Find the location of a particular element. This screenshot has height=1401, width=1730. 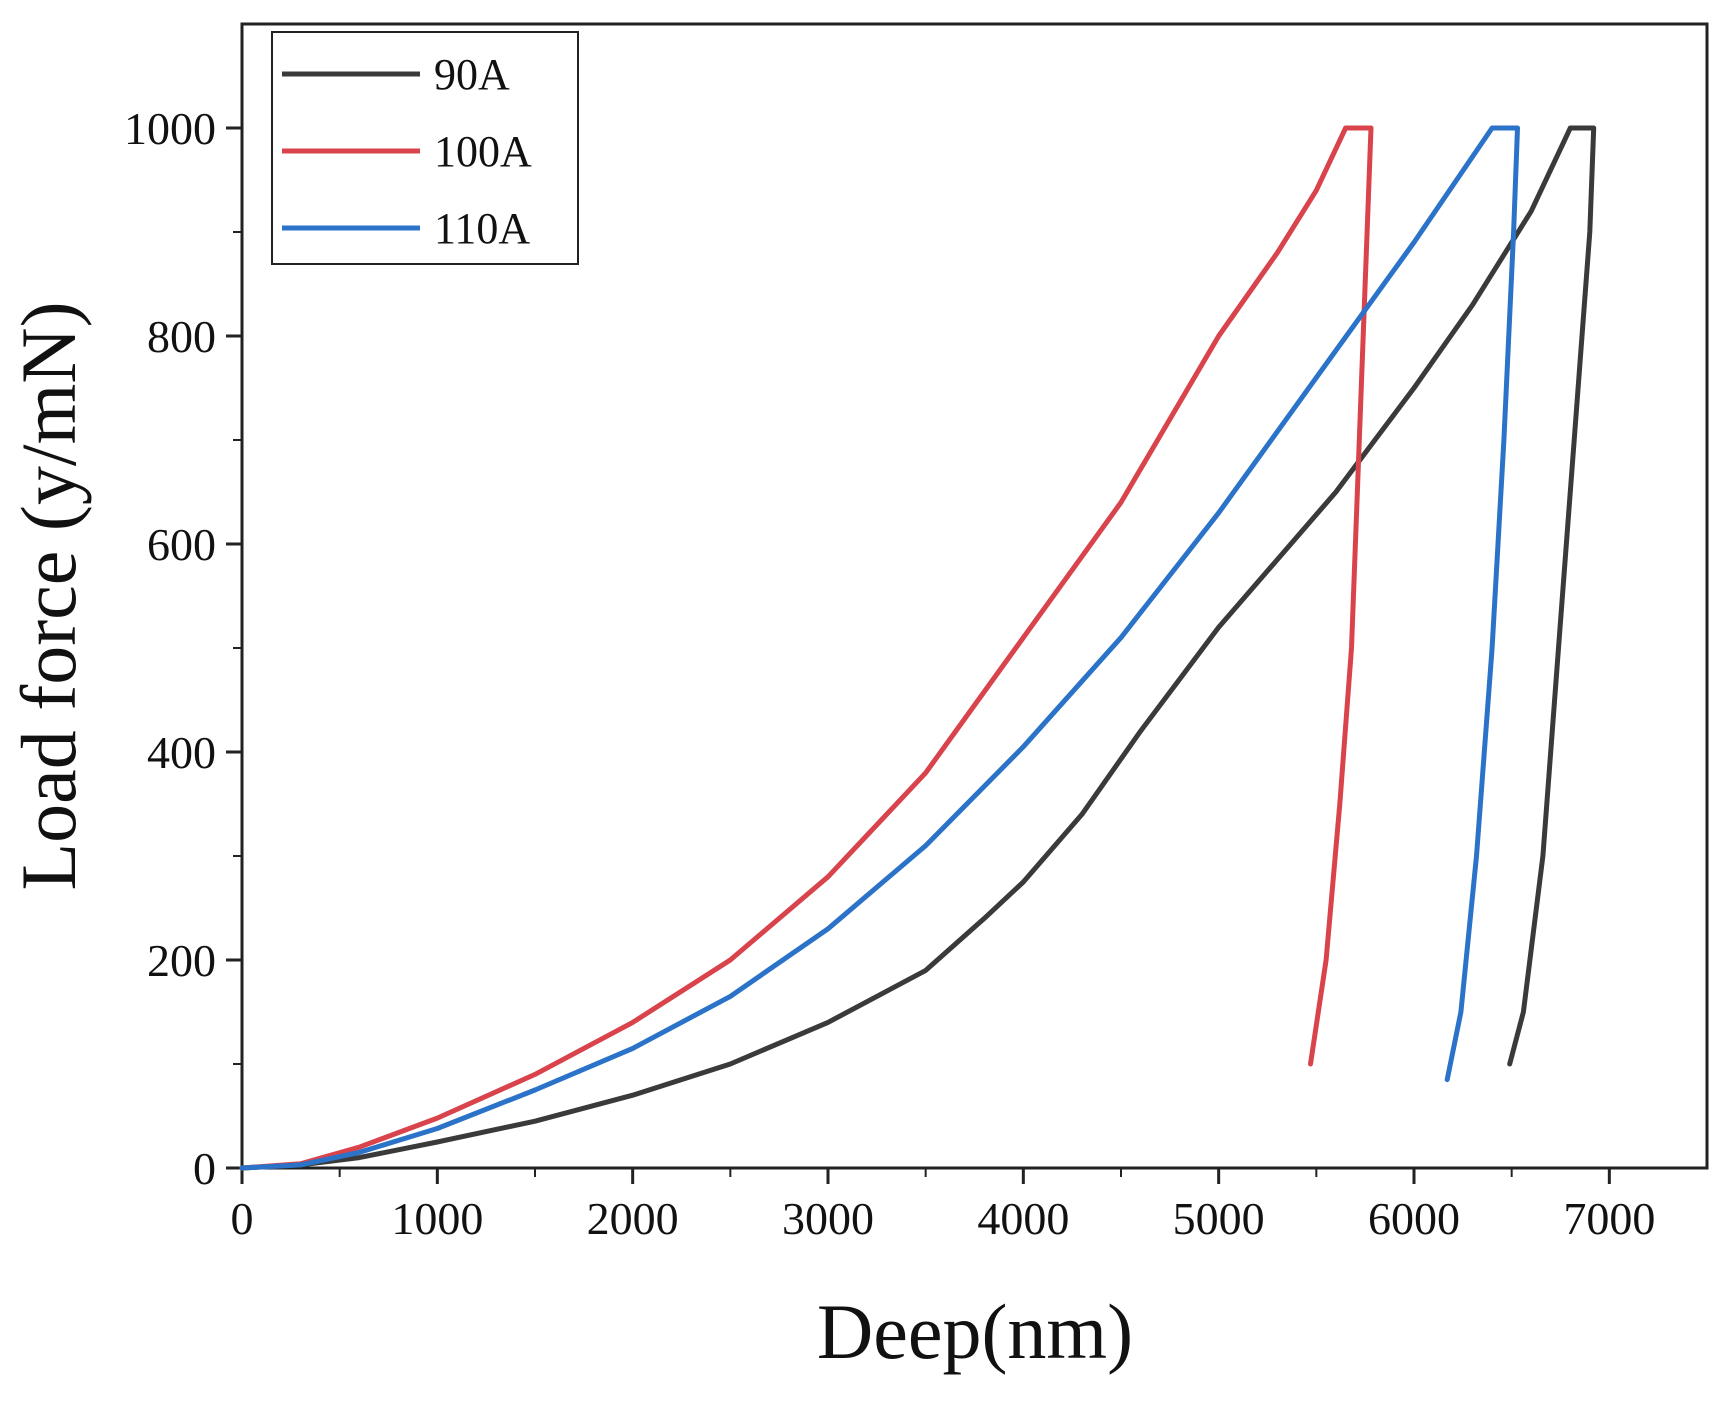

y-tick-label: 1000 is located at coordinates (170, 128).